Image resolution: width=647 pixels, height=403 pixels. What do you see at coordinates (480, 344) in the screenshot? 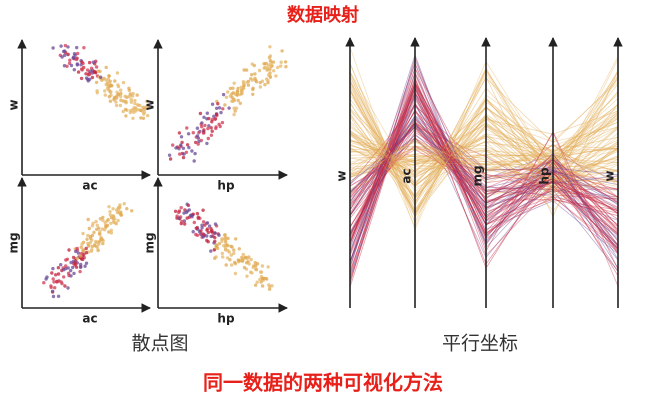
I see `caption: 平行坐标` at bounding box center [480, 344].